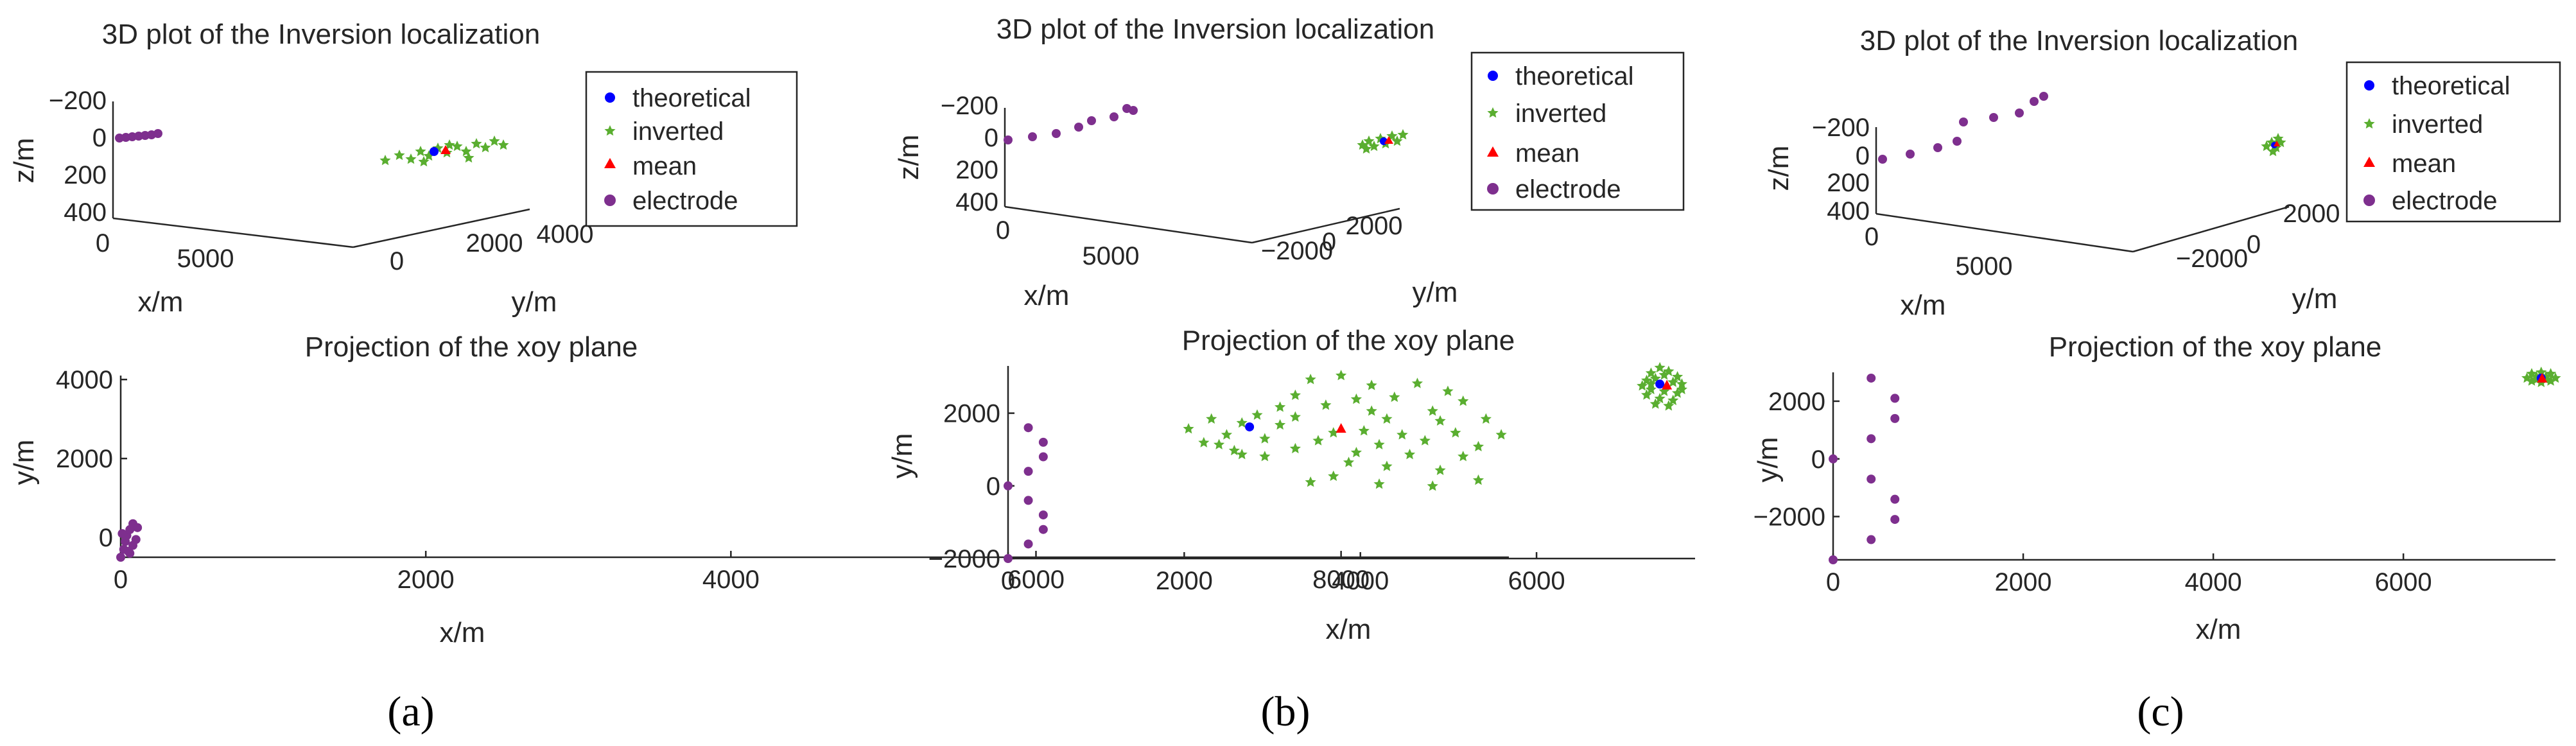 The image size is (2576, 746). Describe the element at coordinates (969, 106) in the screenshot. I see `z-tick: −200` at that location.